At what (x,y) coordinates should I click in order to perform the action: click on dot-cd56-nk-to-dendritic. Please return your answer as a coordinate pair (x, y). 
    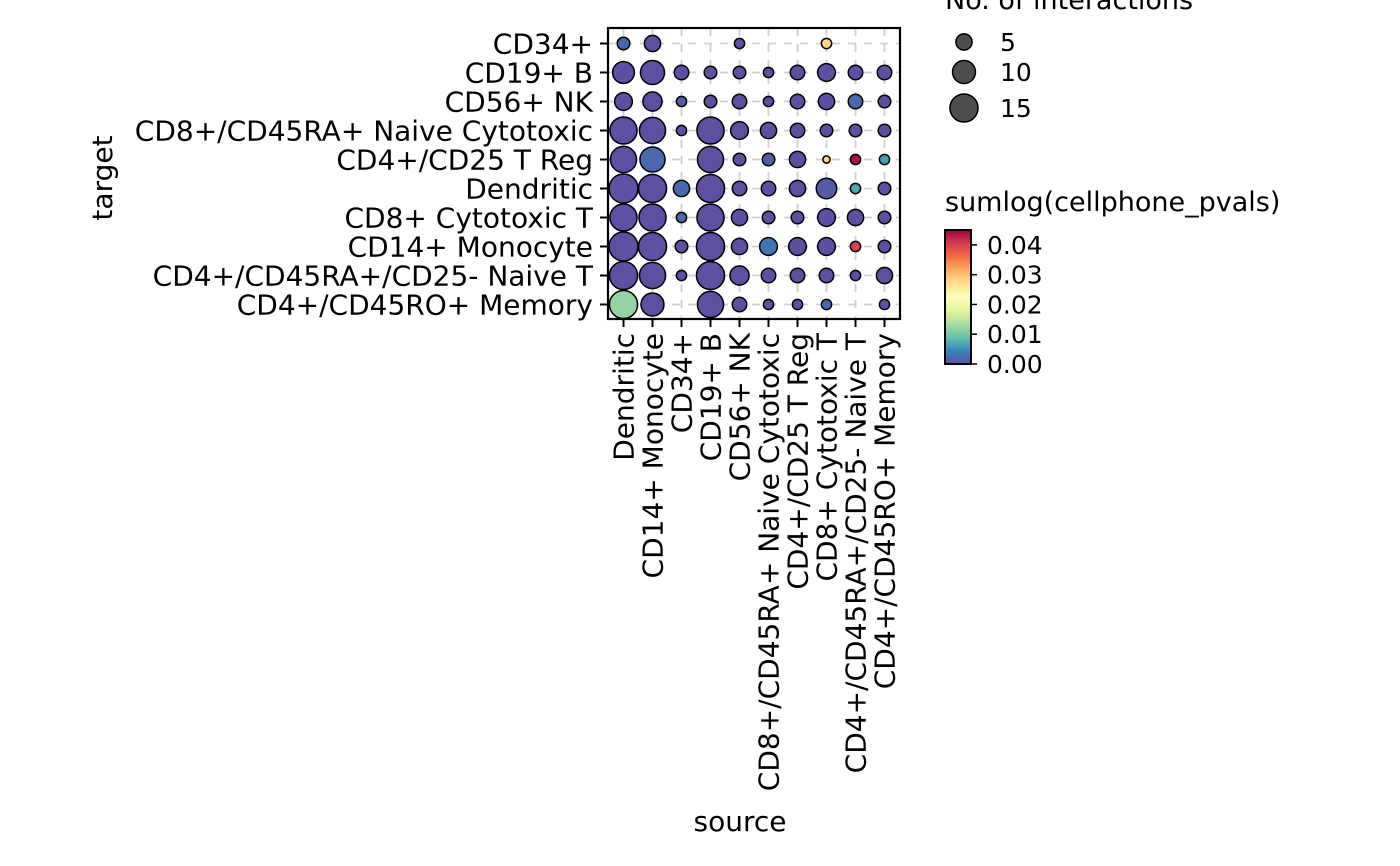
    Looking at the image, I should click on (739, 188).